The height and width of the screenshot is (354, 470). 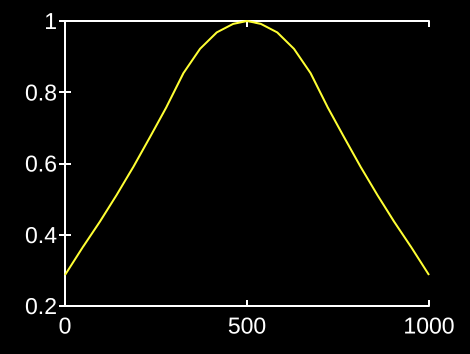 I want to click on y-tick-label: 0.8, so click(x=41, y=92).